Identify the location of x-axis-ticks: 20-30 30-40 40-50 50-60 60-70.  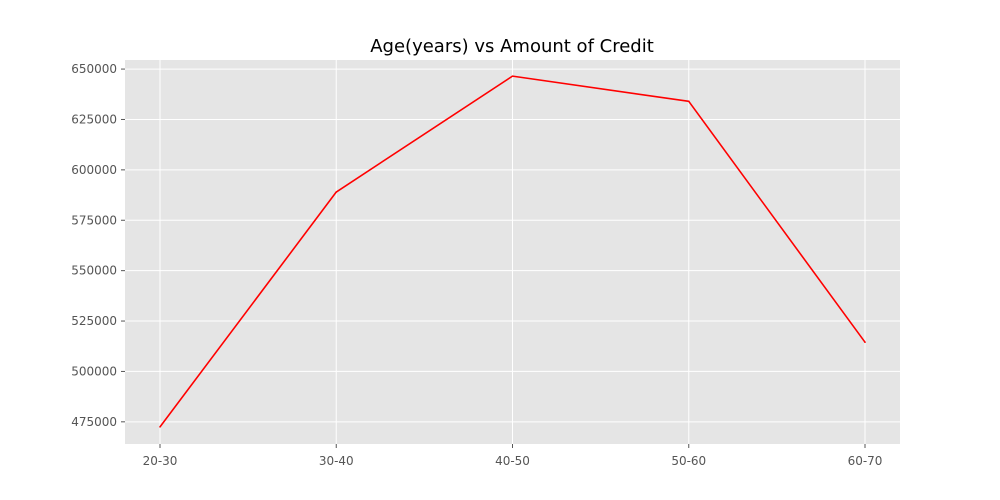
(513, 456).